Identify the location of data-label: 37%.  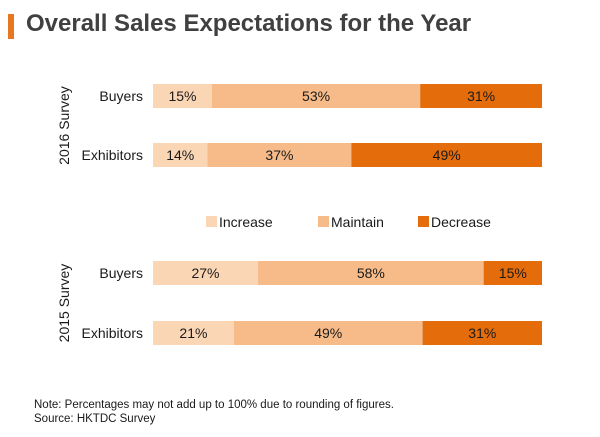
(279, 155).